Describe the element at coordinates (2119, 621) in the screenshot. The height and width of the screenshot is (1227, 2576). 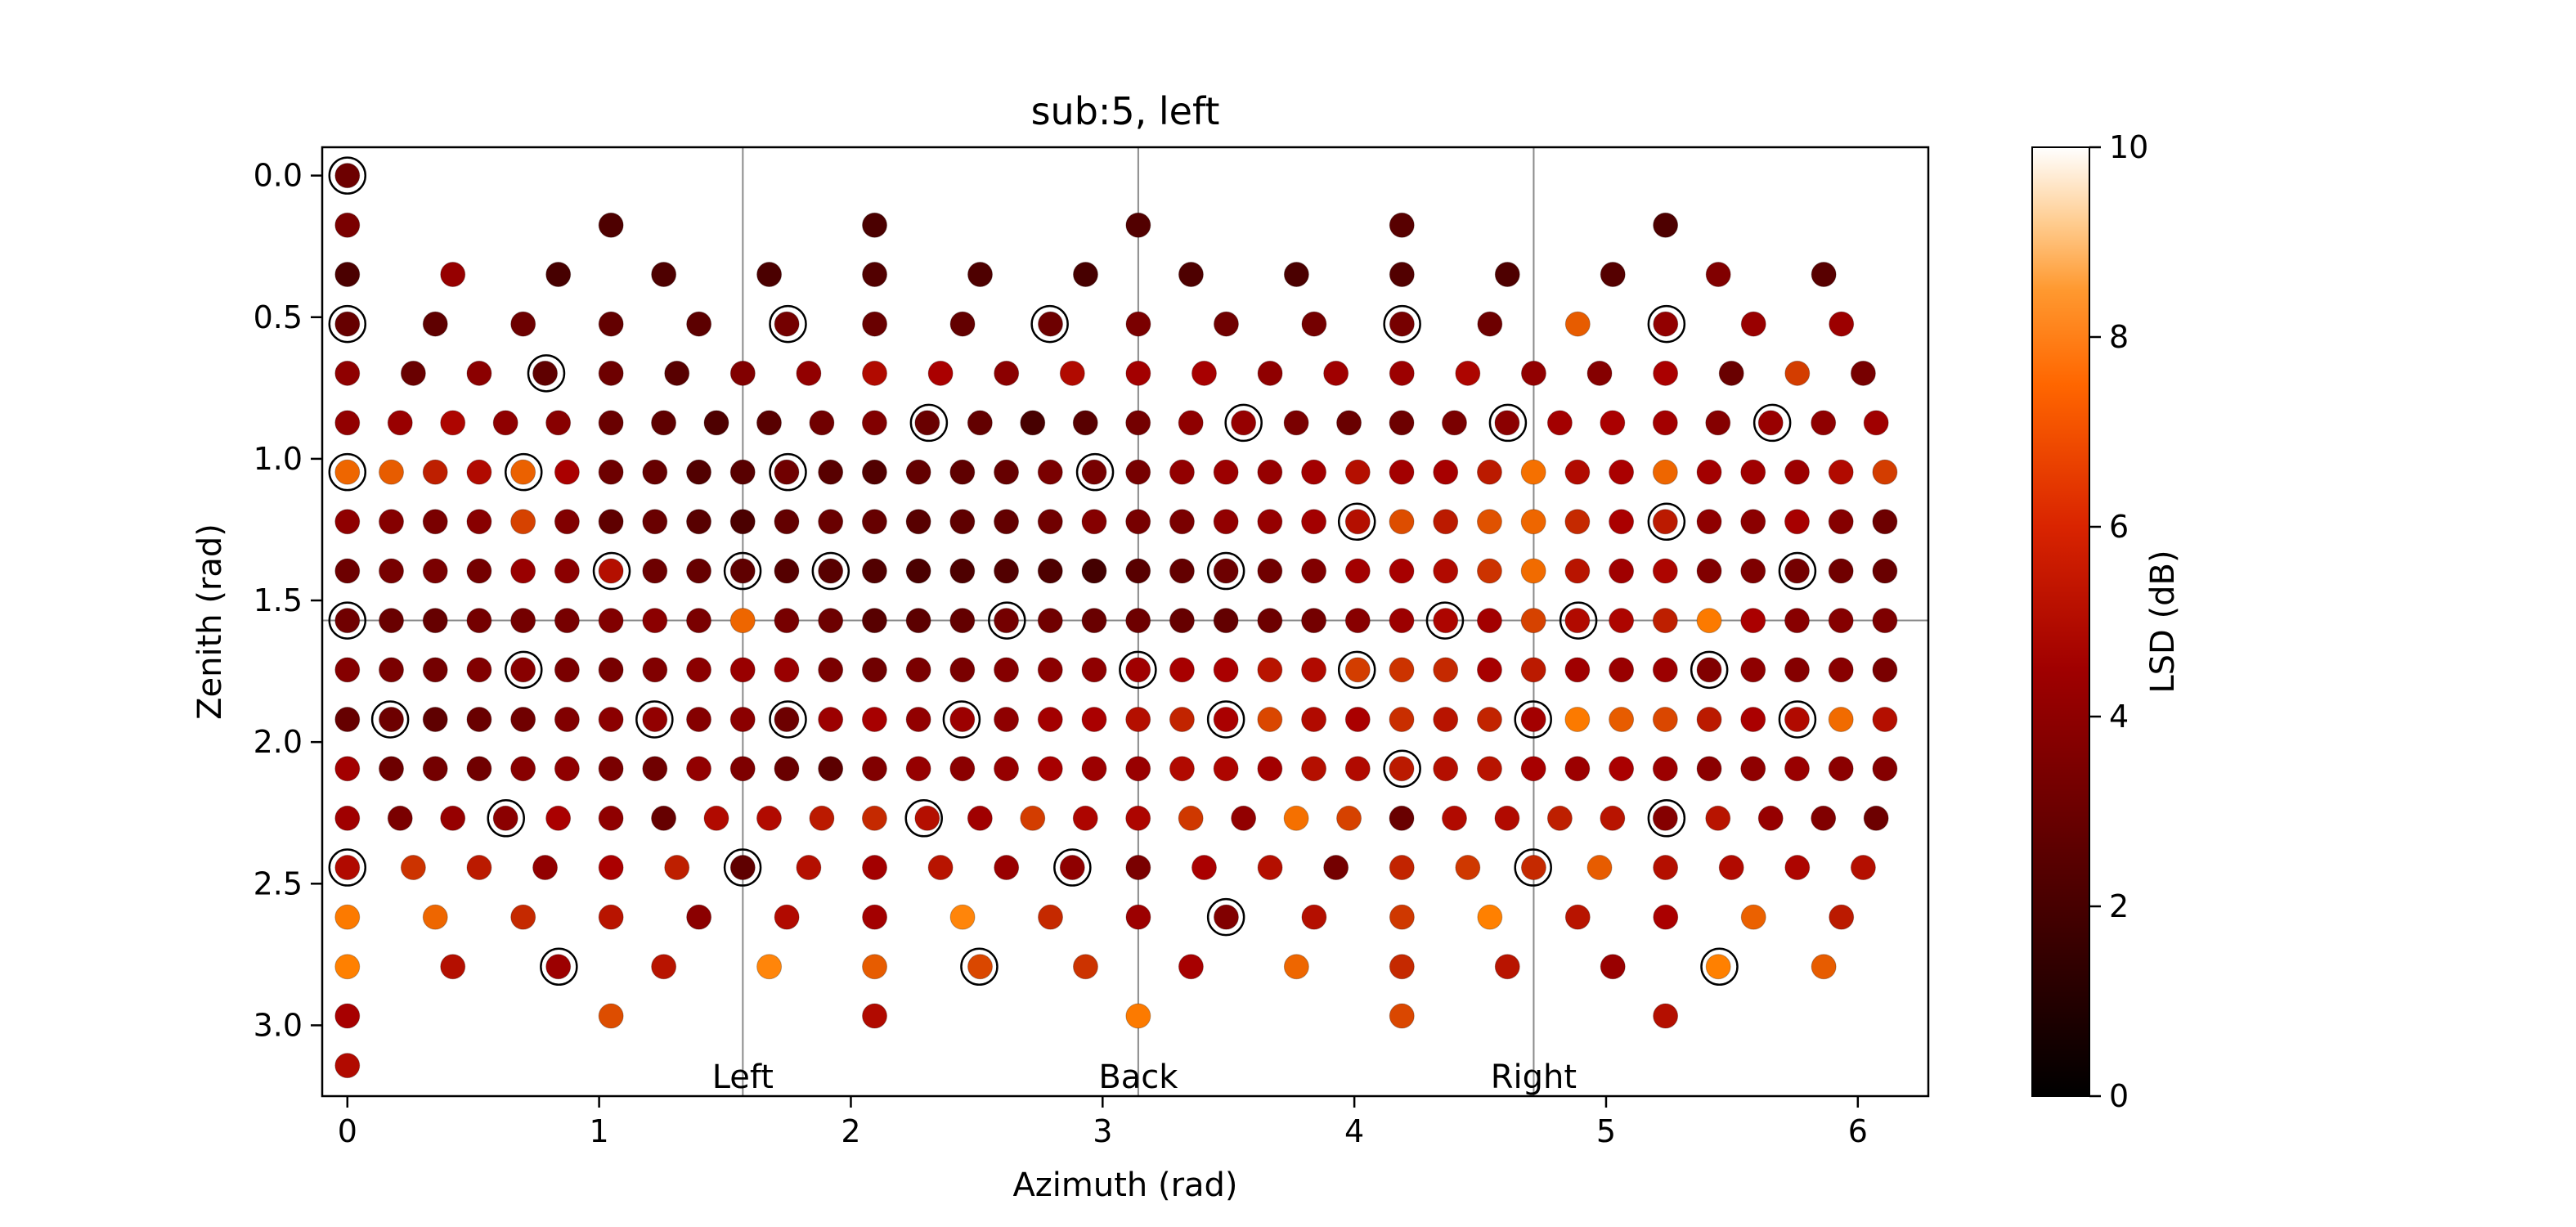
I see `colorbar-ticks: 0 2 4 6 8 10` at that location.